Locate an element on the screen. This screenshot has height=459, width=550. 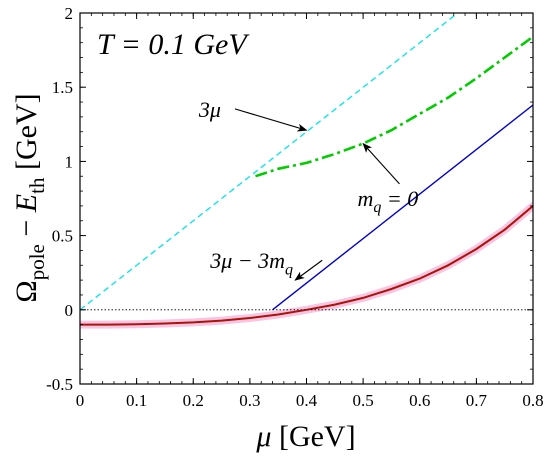
annotation-label-2: mq​ = 0 is located at coordinates (387, 201).